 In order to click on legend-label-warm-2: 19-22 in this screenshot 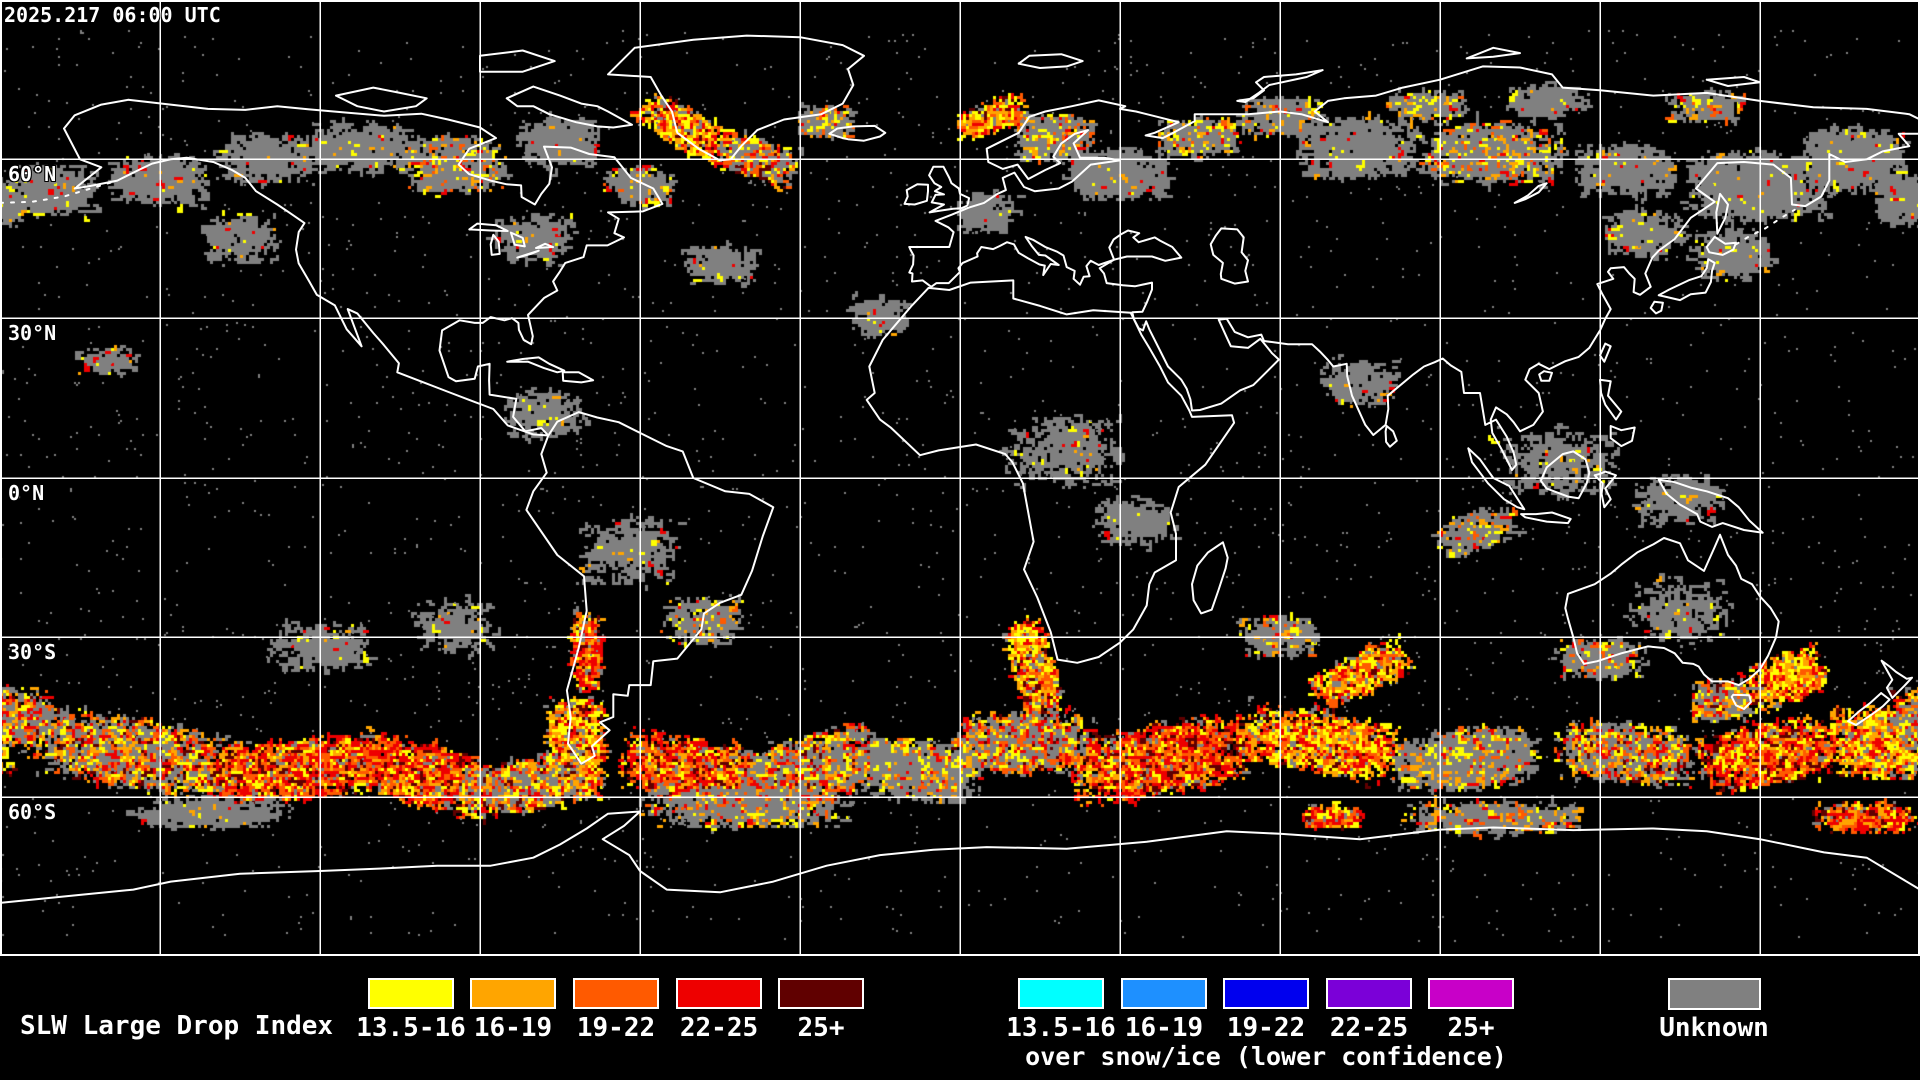, I will do `click(616, 1028)`.